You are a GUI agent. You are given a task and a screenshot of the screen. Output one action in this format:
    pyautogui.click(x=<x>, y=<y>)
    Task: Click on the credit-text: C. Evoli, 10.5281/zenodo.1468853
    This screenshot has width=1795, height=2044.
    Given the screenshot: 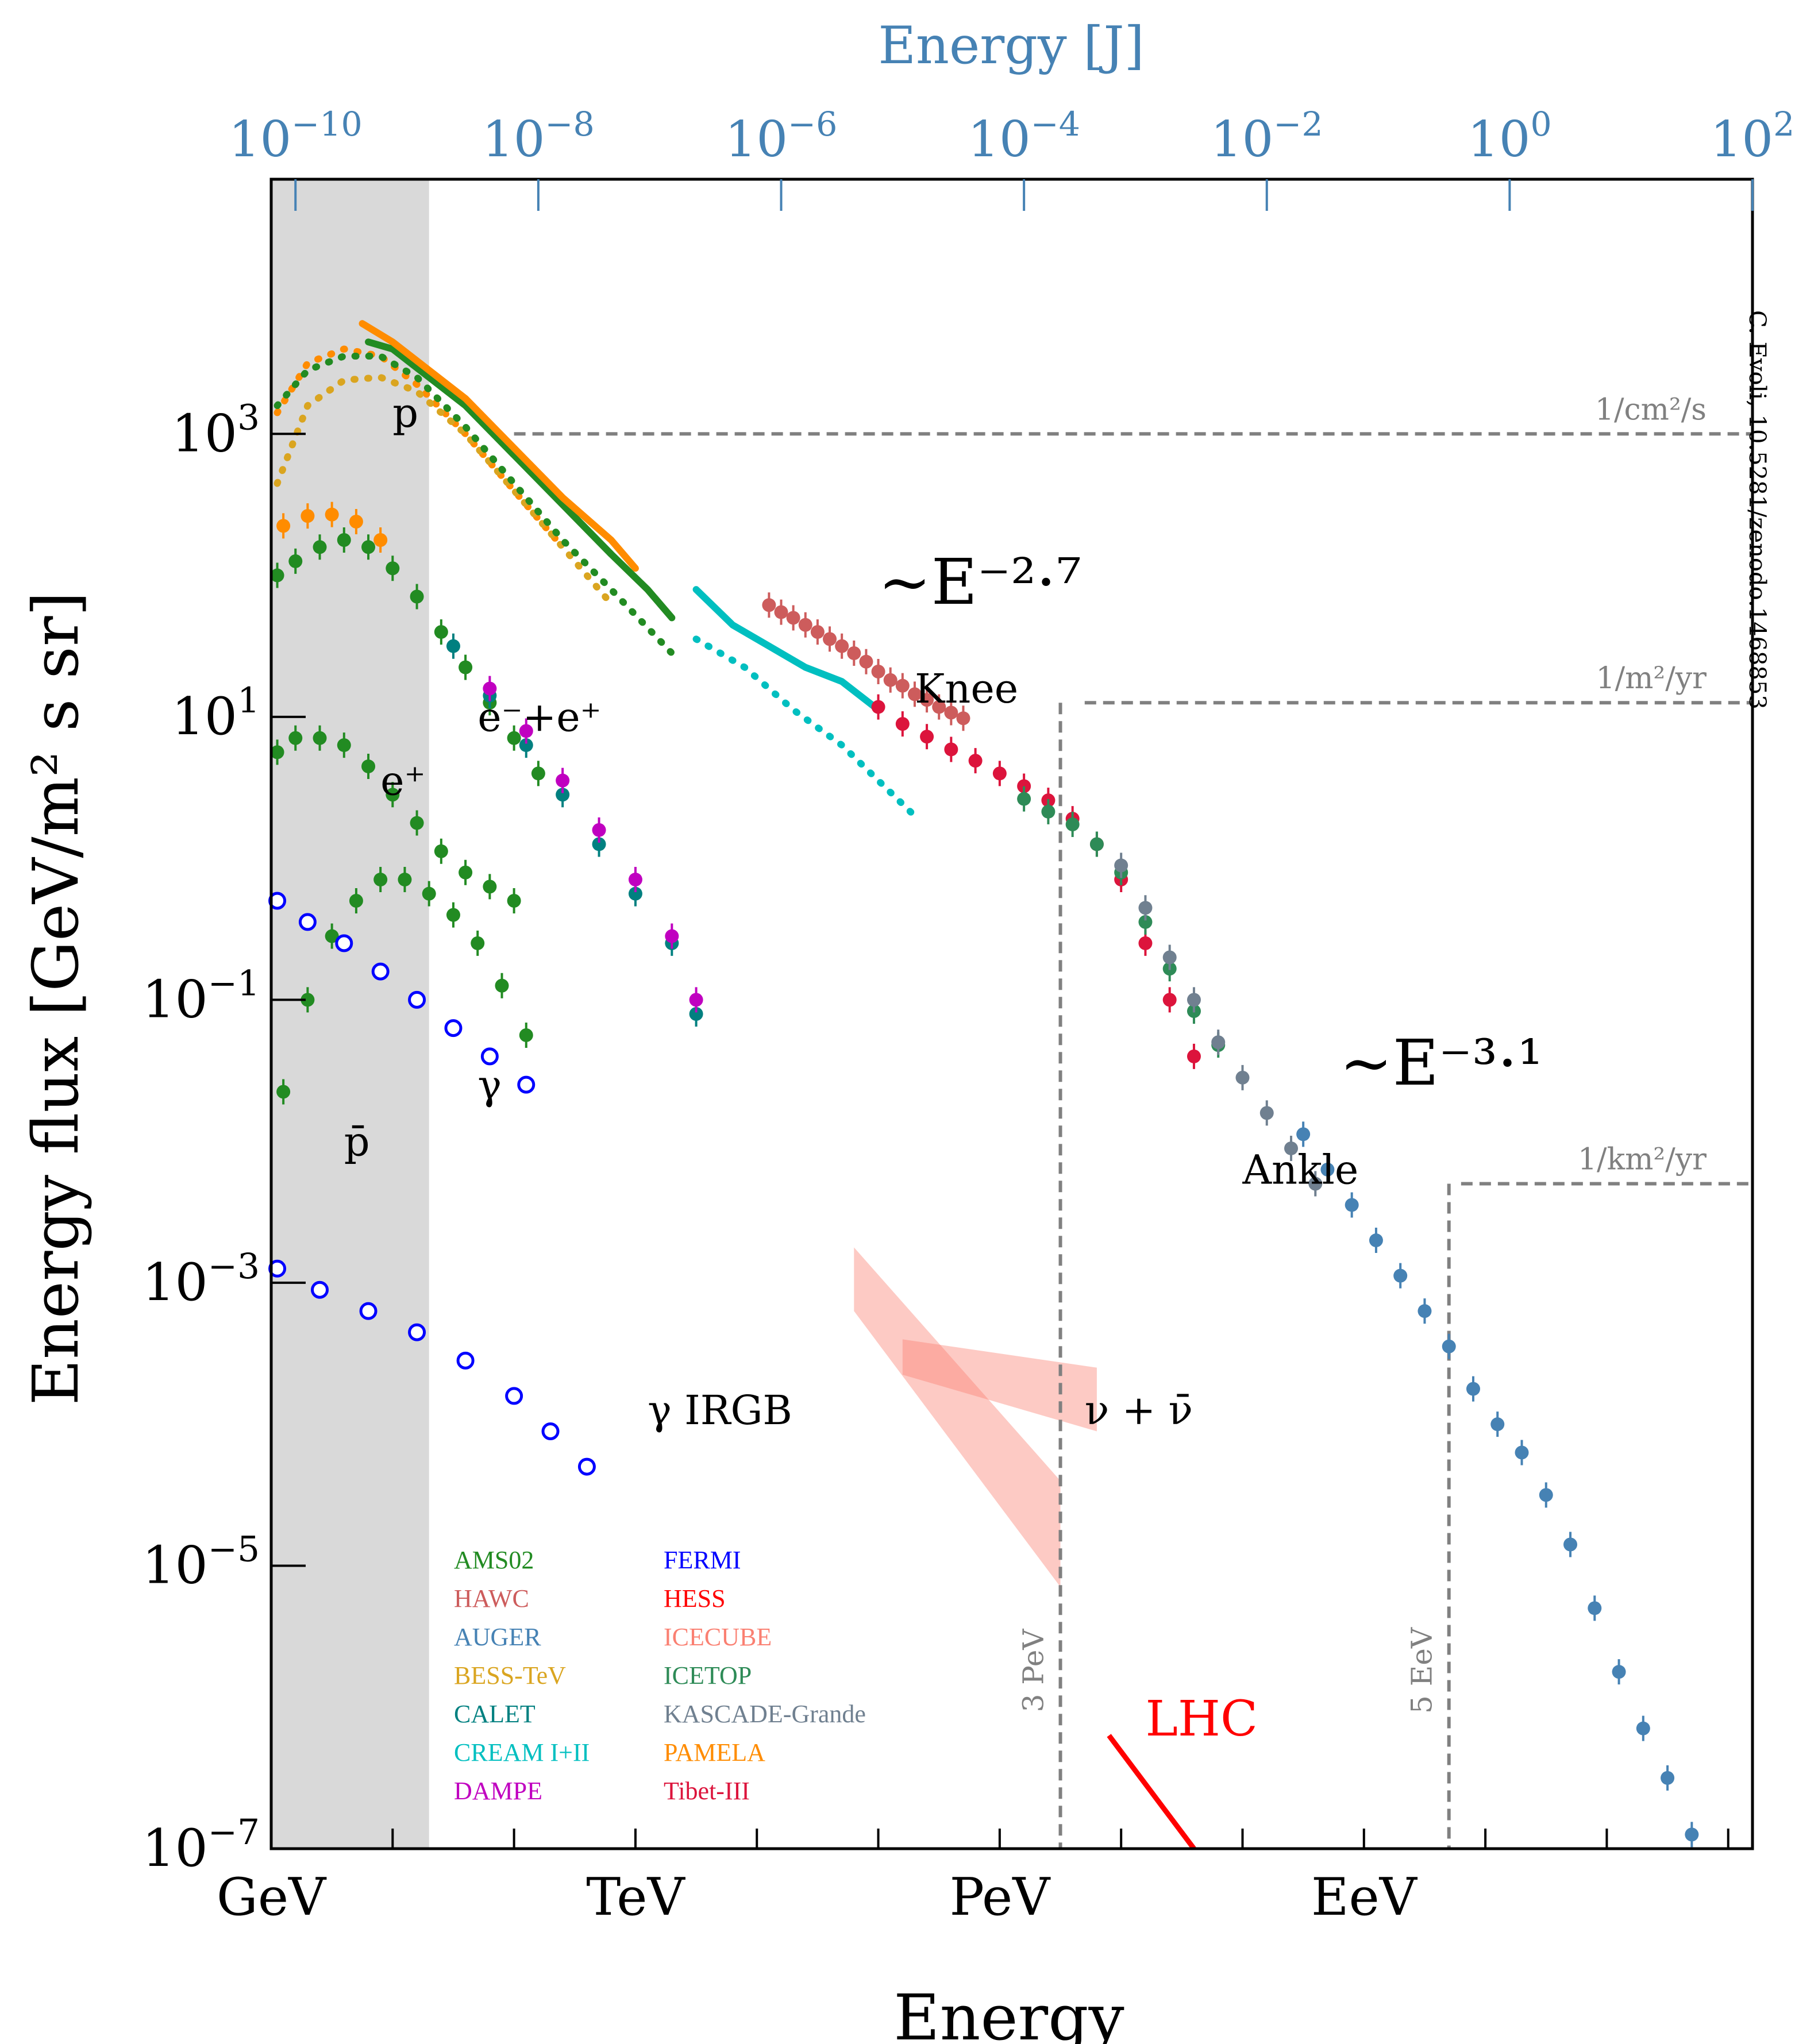 What is the action you would take?
    pyautogui.click(x=1757, y=510)
    